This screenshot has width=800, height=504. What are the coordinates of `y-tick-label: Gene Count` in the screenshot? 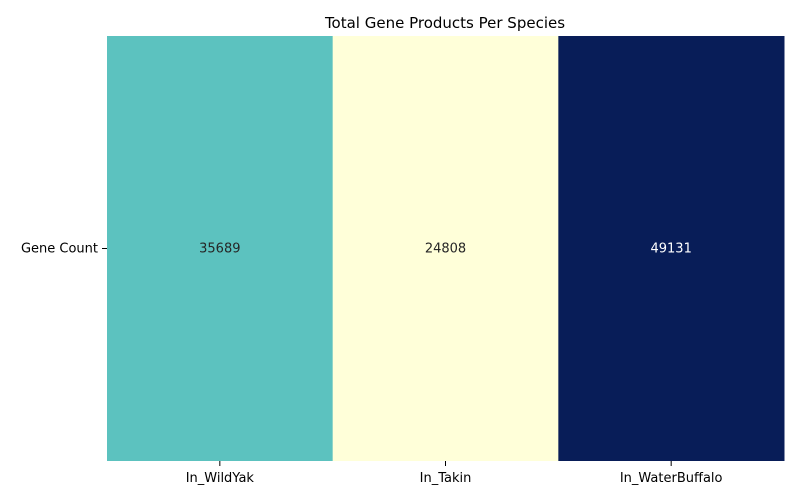 It's located at (59, 249).